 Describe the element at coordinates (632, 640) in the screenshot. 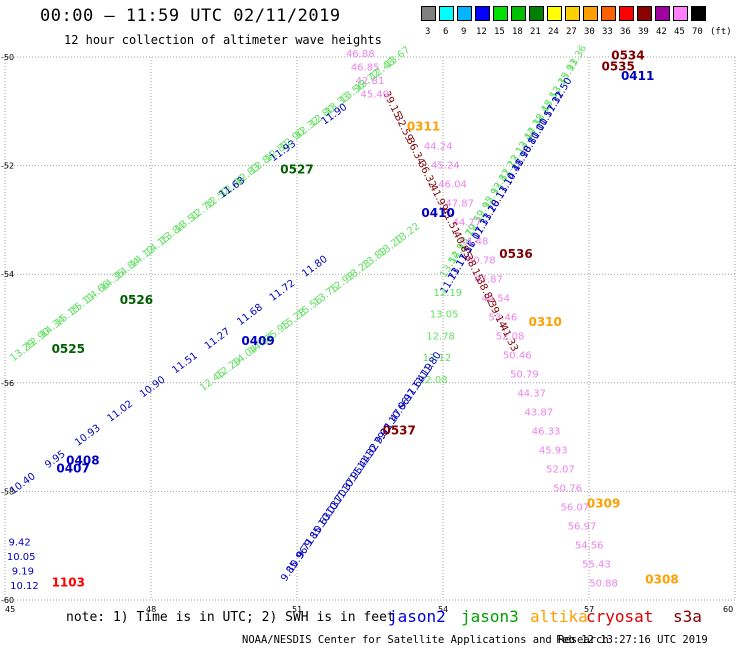

I see `generation-timestamp: Feb 12 13:27:16 UTC 2019` at that location.